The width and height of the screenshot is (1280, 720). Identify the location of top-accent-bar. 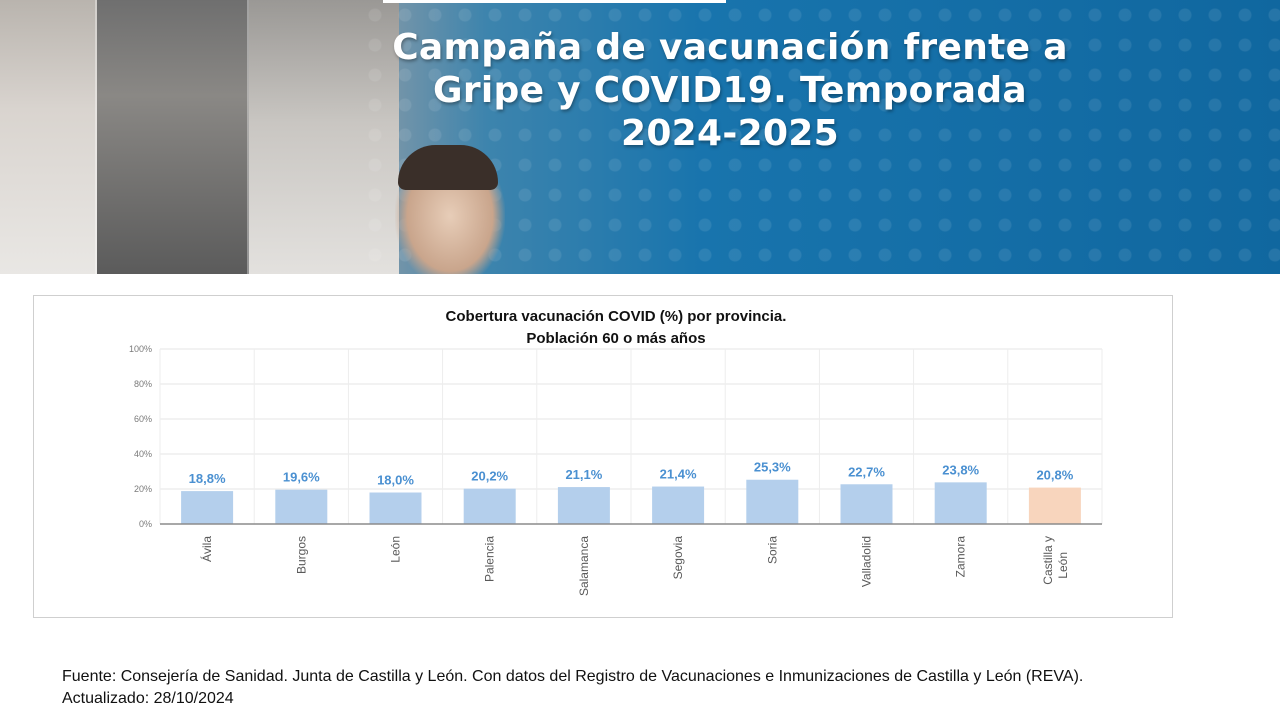
(554, 1).